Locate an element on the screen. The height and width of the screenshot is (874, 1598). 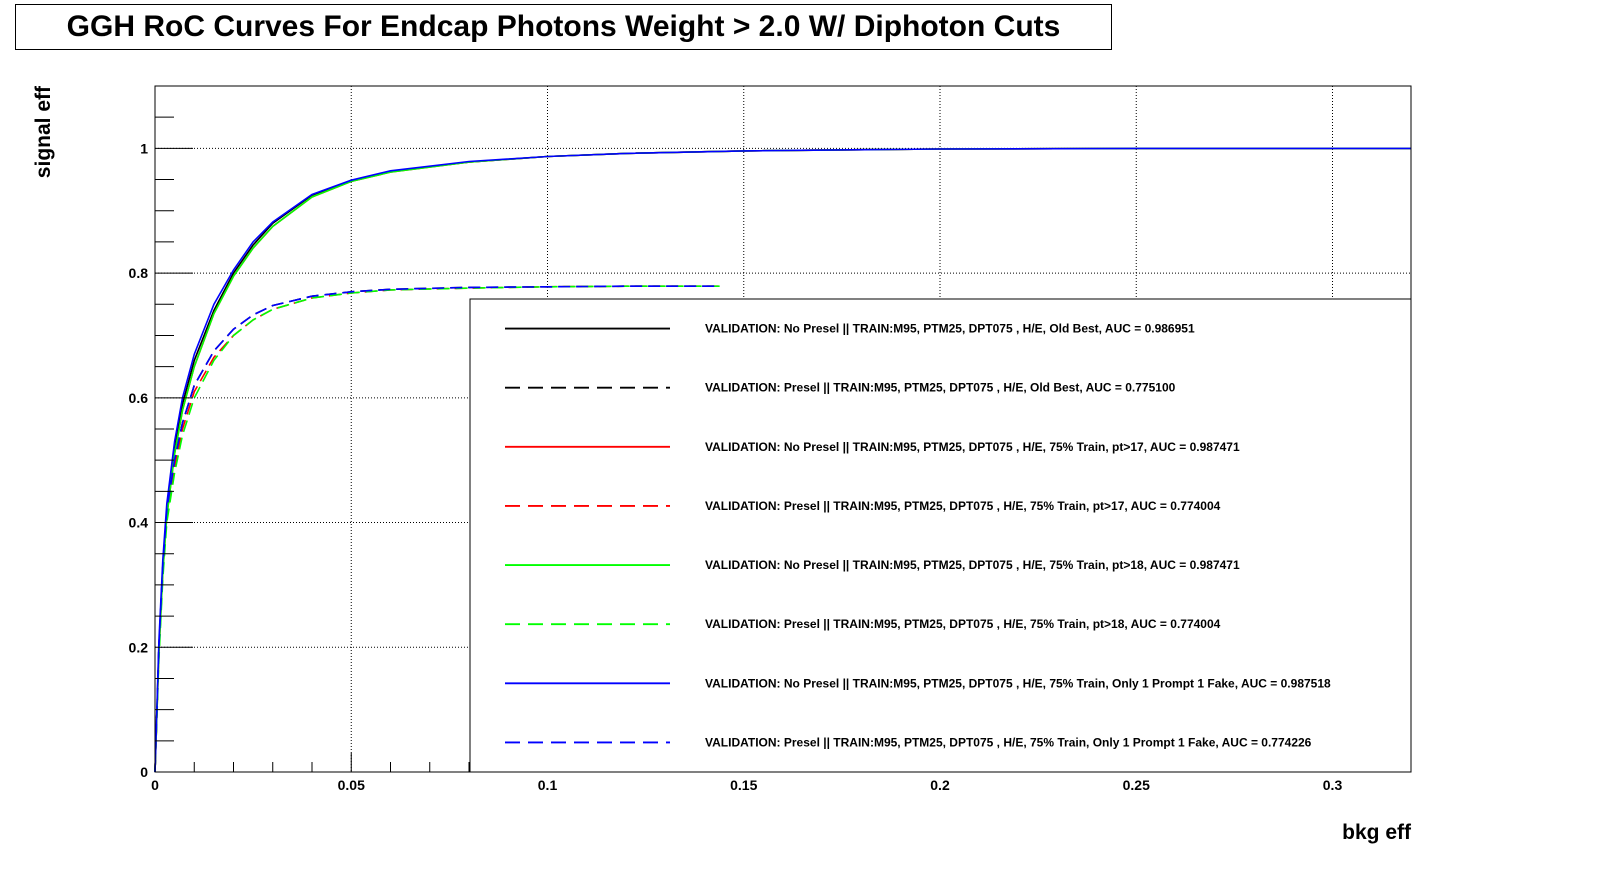
x-tick-label: 0.05 is located at coordinates (351, 785).